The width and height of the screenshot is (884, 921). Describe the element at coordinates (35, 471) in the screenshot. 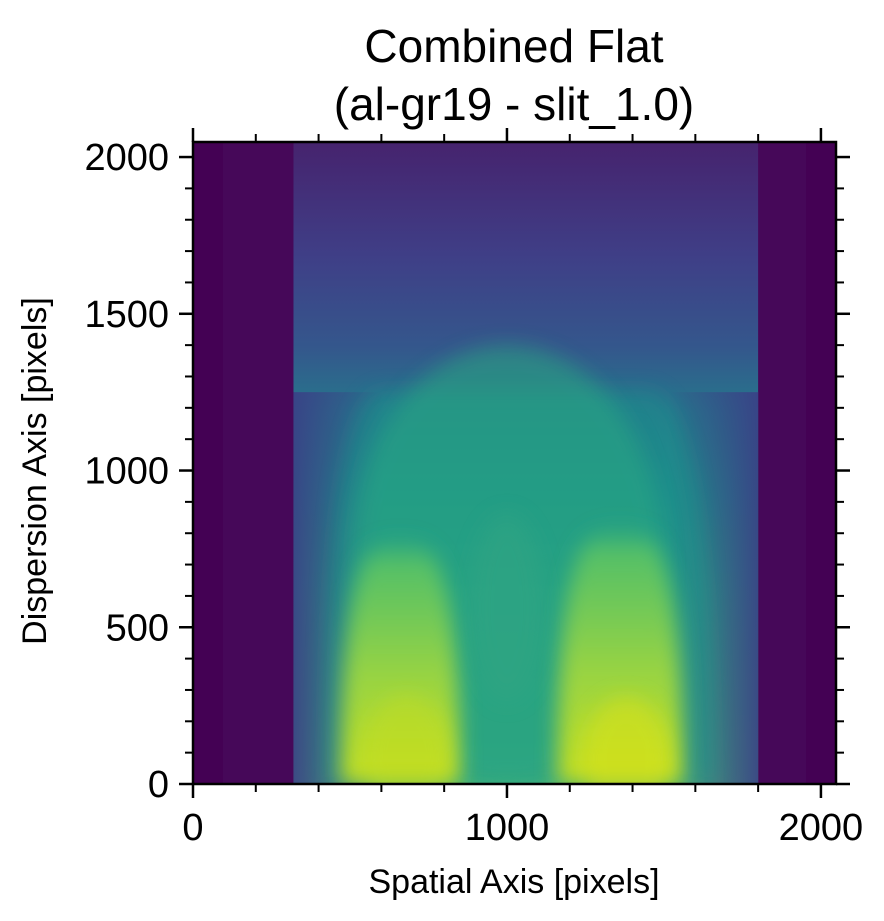

I see `y-axis-label: Dispersion Axis [pixels]` at that location.